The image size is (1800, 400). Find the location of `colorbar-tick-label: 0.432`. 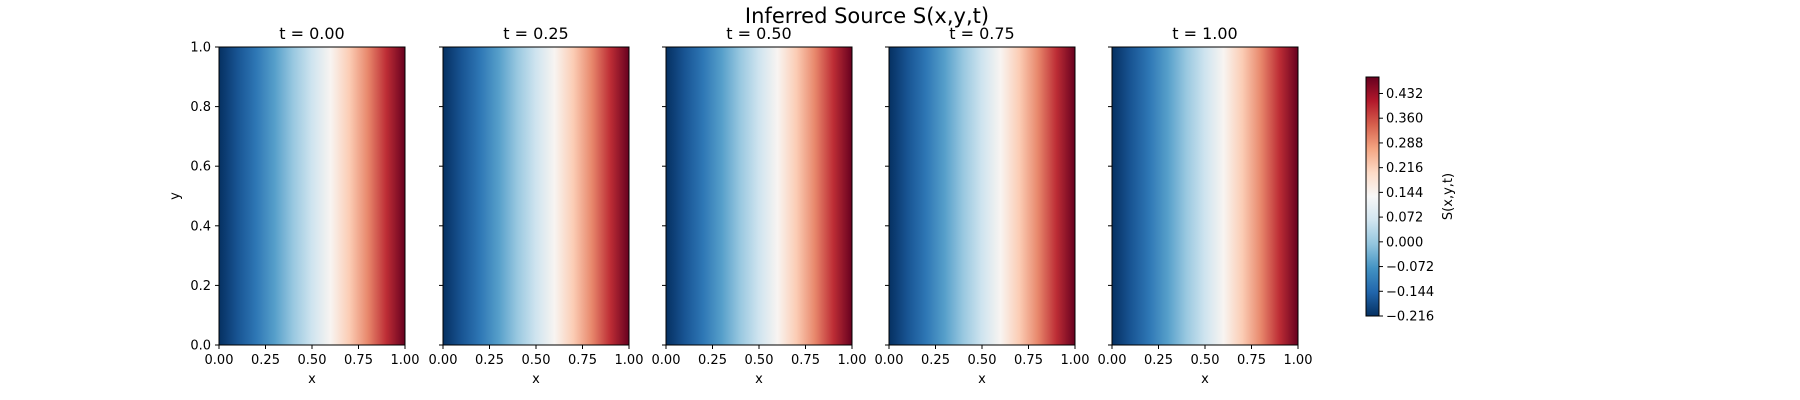

colorbar-tick-label: 0.432 is located at coordinates (1404, 94).